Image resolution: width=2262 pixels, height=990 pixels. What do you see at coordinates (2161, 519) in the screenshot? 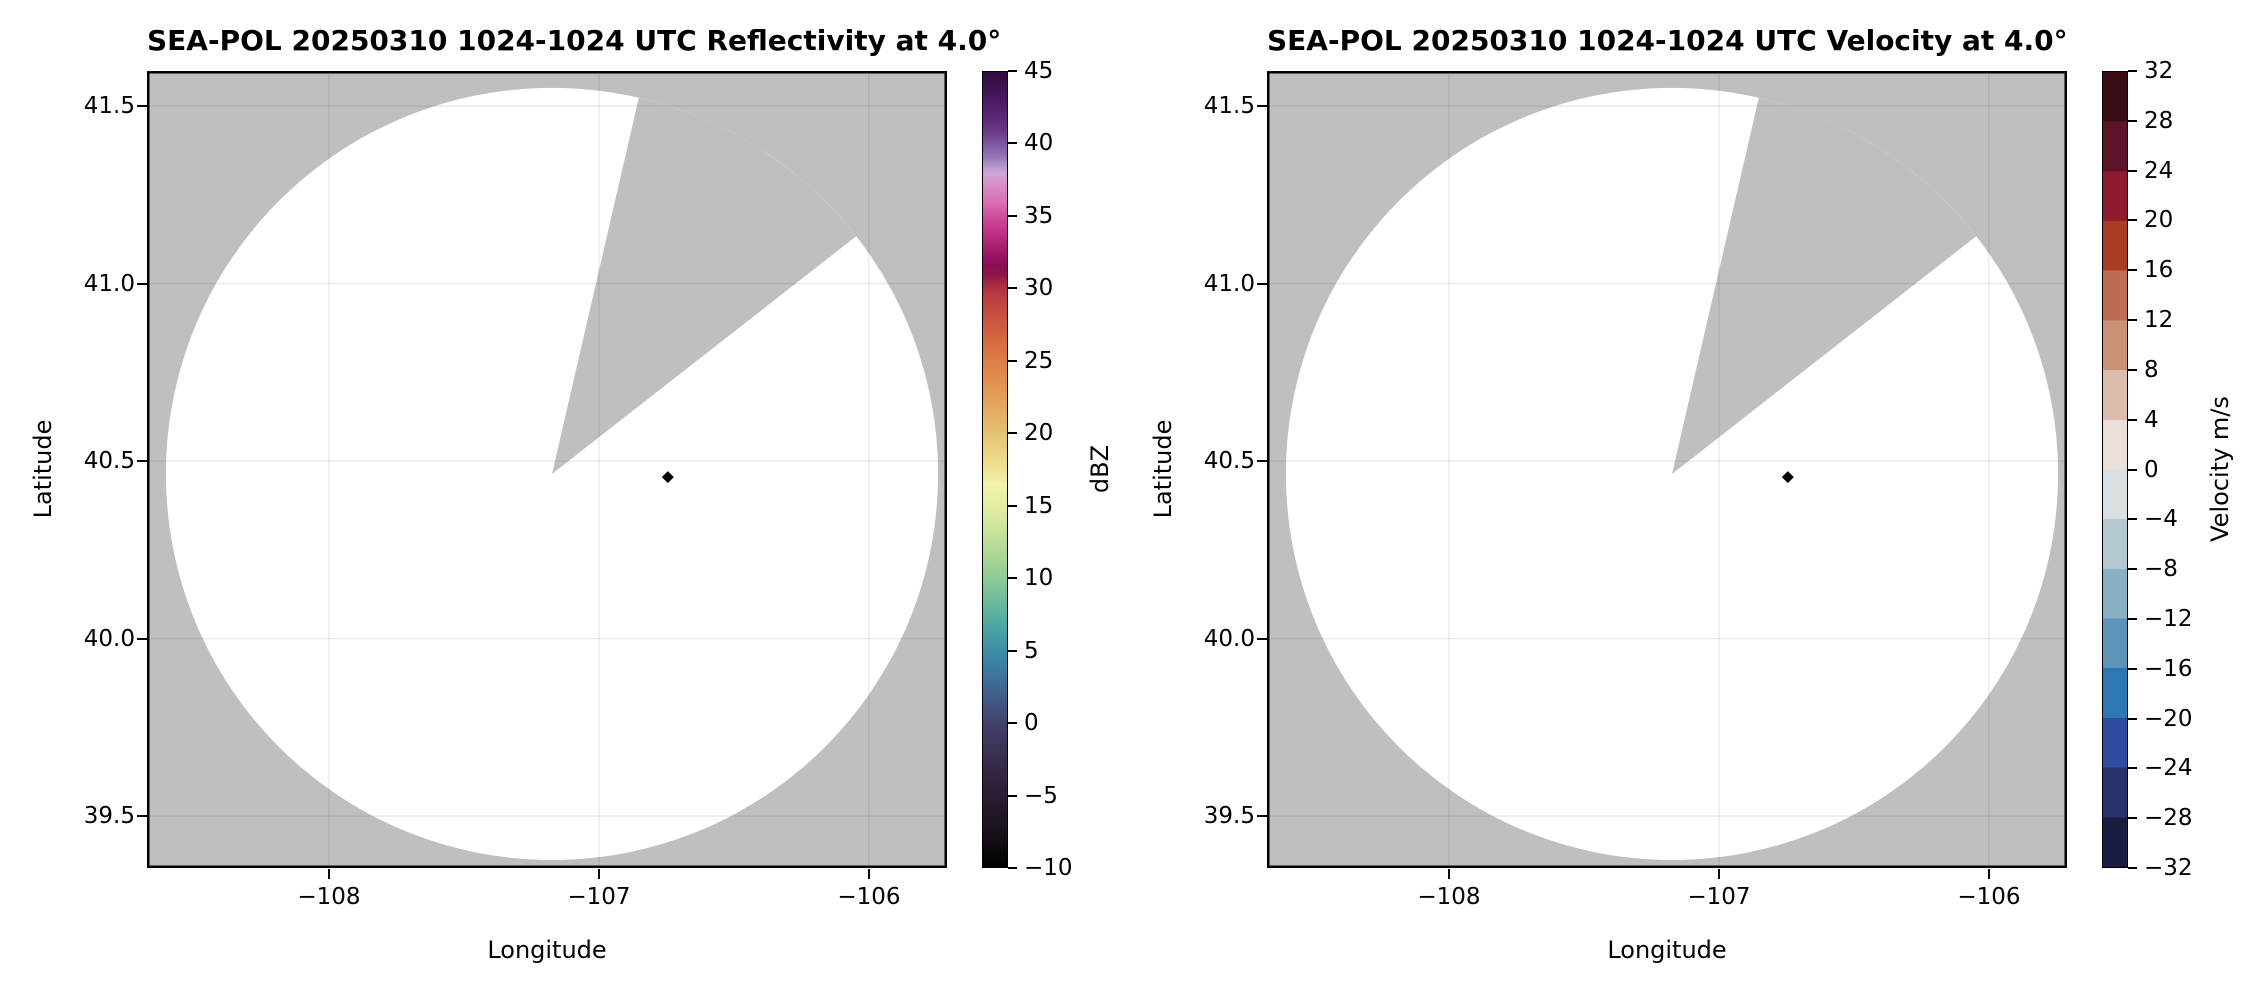
I see `colorbar-tick-label: −4` at bounding box center [2161, 519].